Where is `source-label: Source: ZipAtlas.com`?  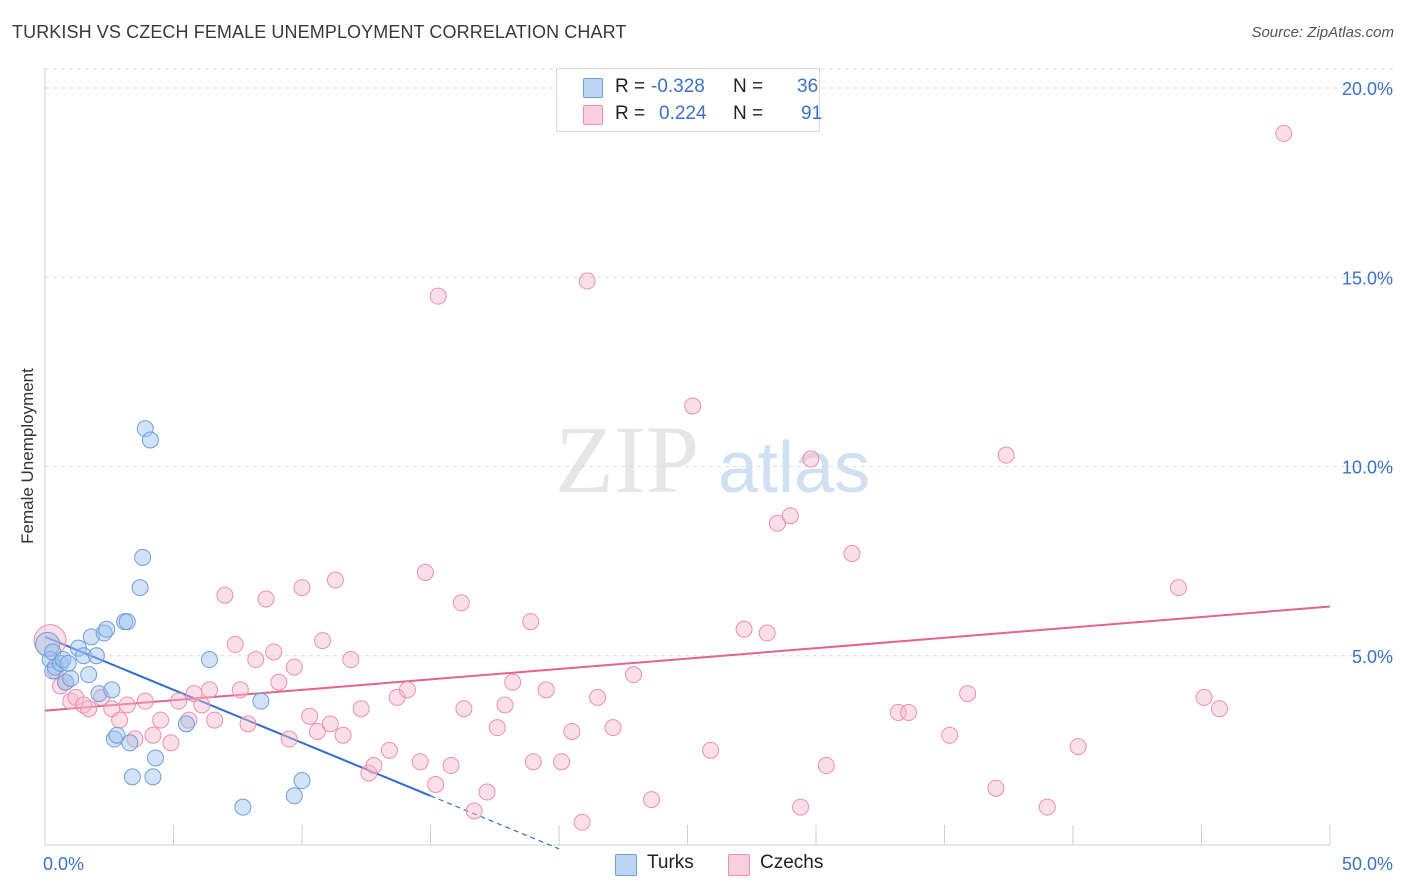
source-label: Source: ZipAtlas.com is located at coordinates (1322, 32).